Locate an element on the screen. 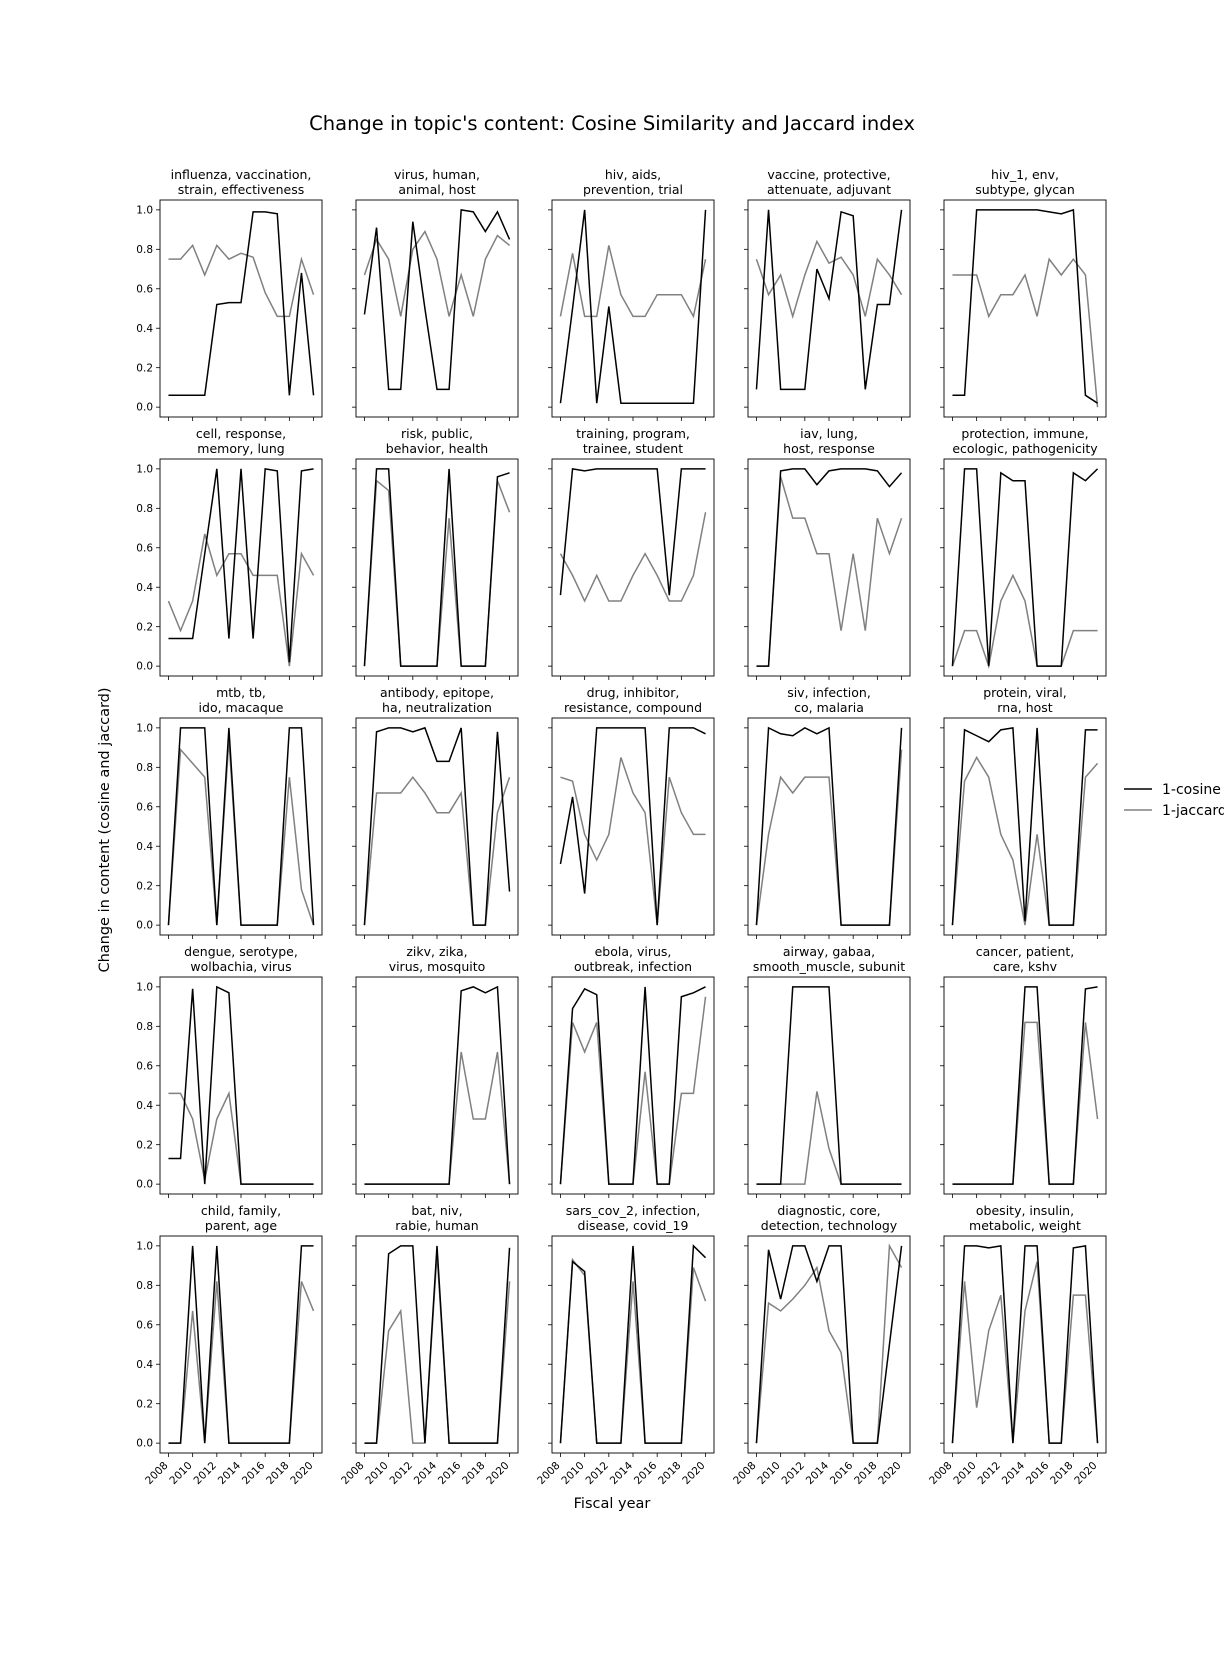 The height and width of the screenshot is (1656, 1224). panel-title-line: iav, lung, is located at coordinates (829, 433).